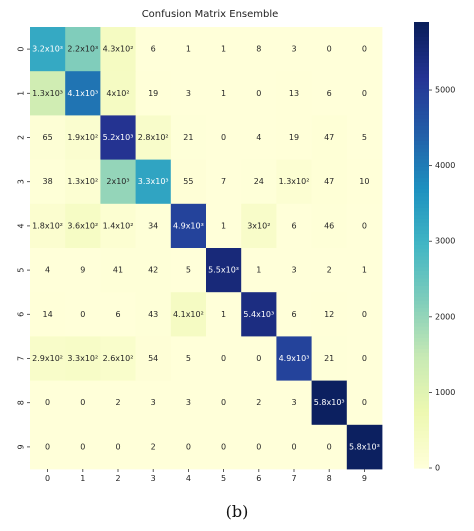  Describe the element at coordinates (445, 90) in the screenshot. I see `colorbar-tick-label: 5000` at that location.